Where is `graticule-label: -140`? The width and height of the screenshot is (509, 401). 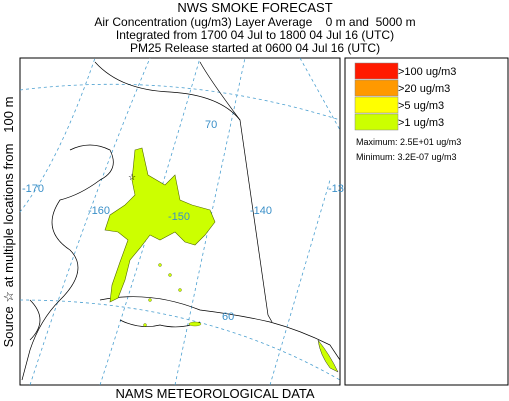 graticule-label: -140 is located at coordinates (261, 211).